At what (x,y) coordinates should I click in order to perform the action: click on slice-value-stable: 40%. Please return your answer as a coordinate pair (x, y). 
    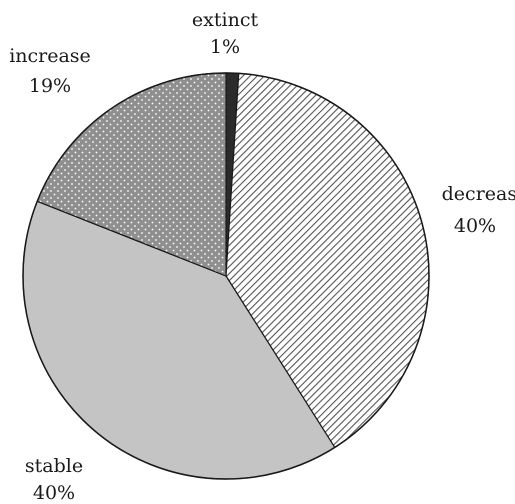
    Looking at the image, I should click on (54, 493).